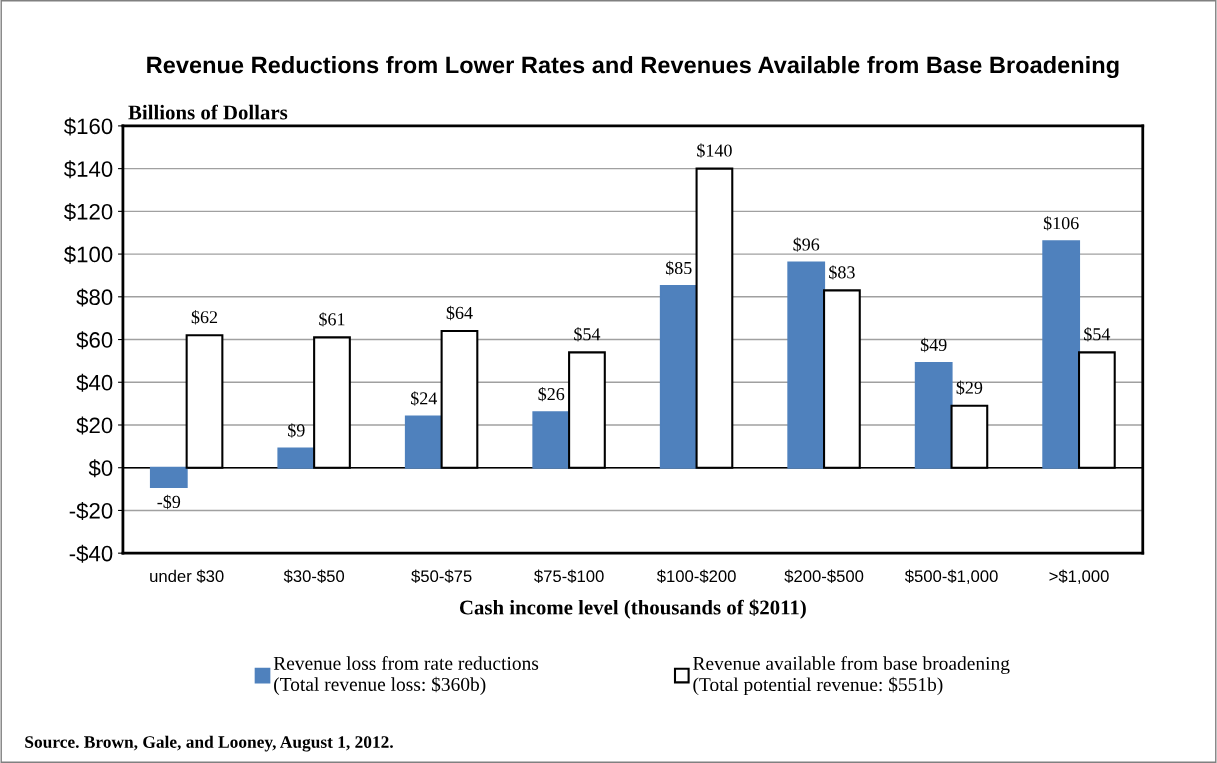 The image size is (1217, 763). I want to click on data-label: $62, so click(204, 317).